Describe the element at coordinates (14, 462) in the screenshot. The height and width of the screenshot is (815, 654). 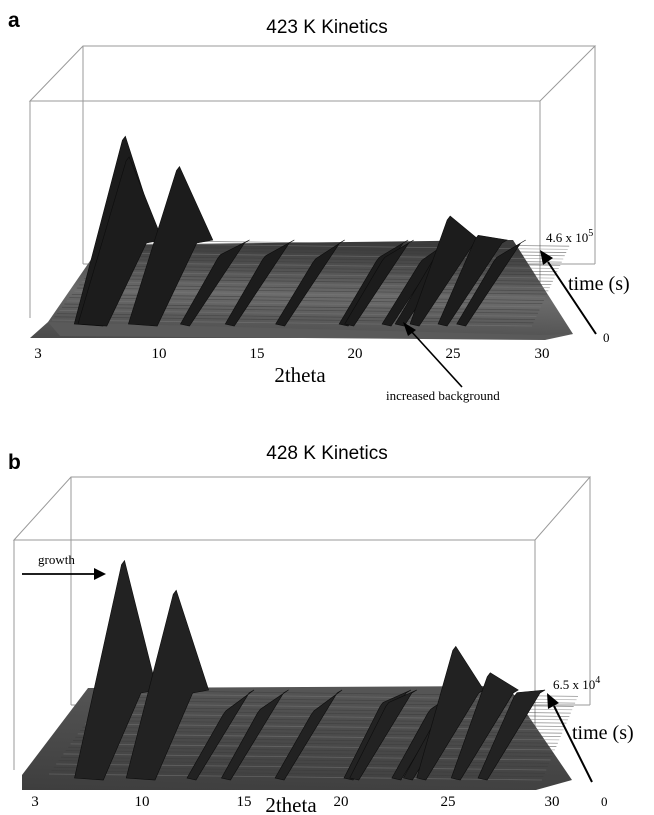
I see `panel-b-letter: b` at that location.